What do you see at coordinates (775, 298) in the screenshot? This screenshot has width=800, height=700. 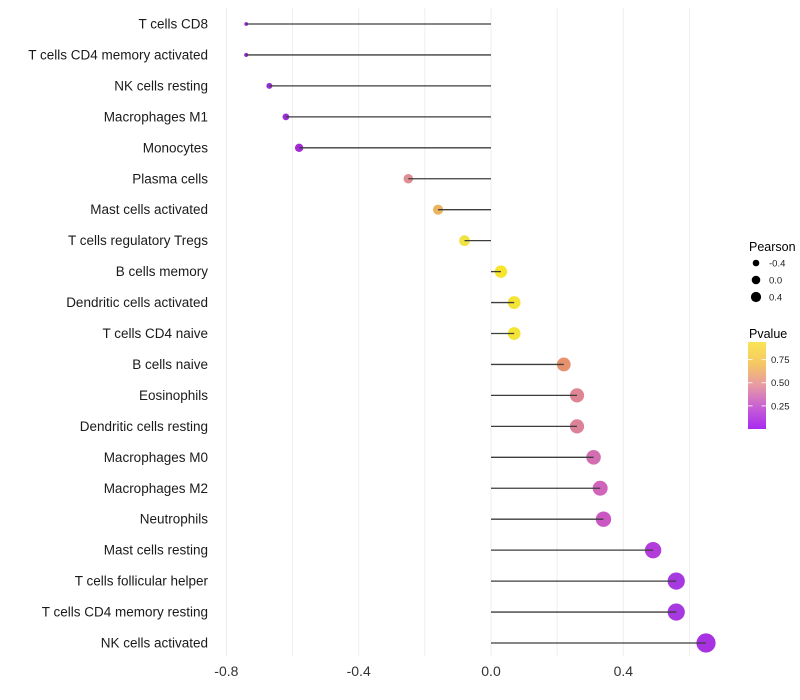 I see `legend-size-label: 0.4` at bounding box center [775, 298].